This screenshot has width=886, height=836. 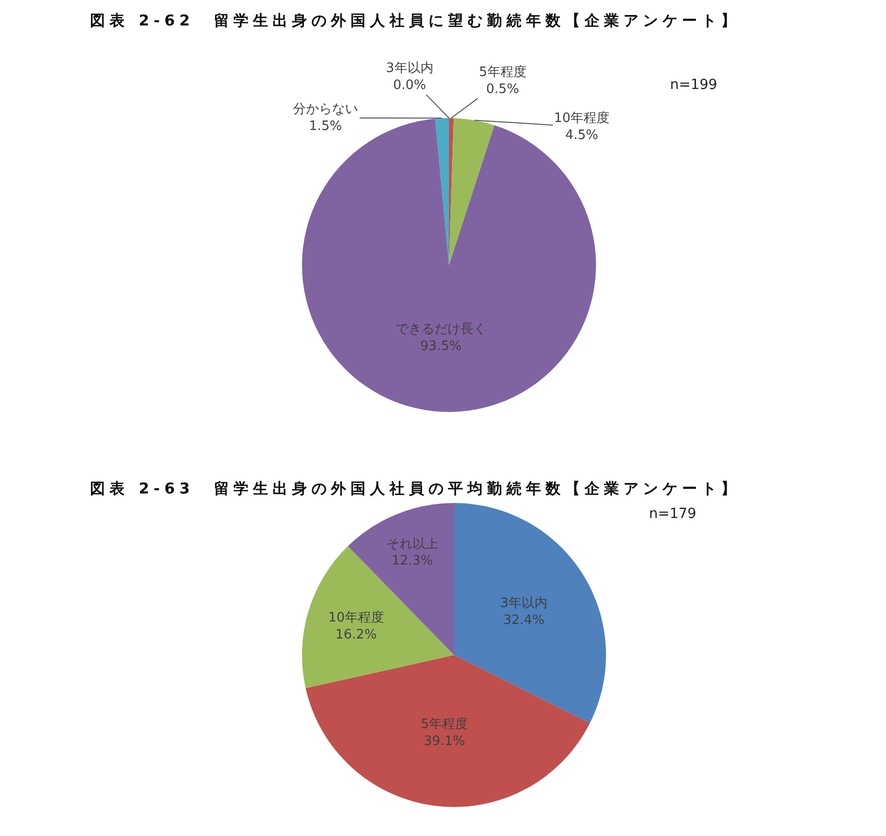 I want to click on data-label: 4.5%, so click(x=581, y=135).